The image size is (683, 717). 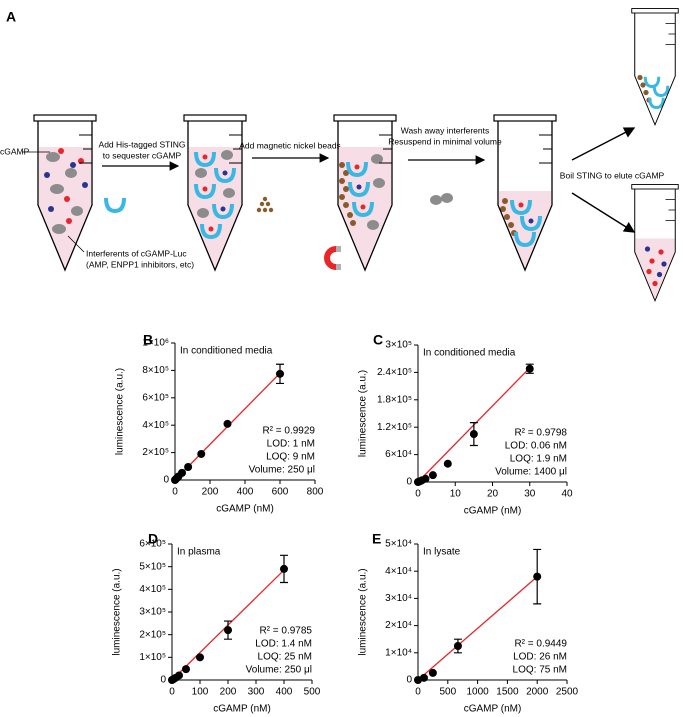 What do you see at coordinates (199, 552) in the screenshot?
I see `annotation: In plasma` at bounding box center [199, 552].